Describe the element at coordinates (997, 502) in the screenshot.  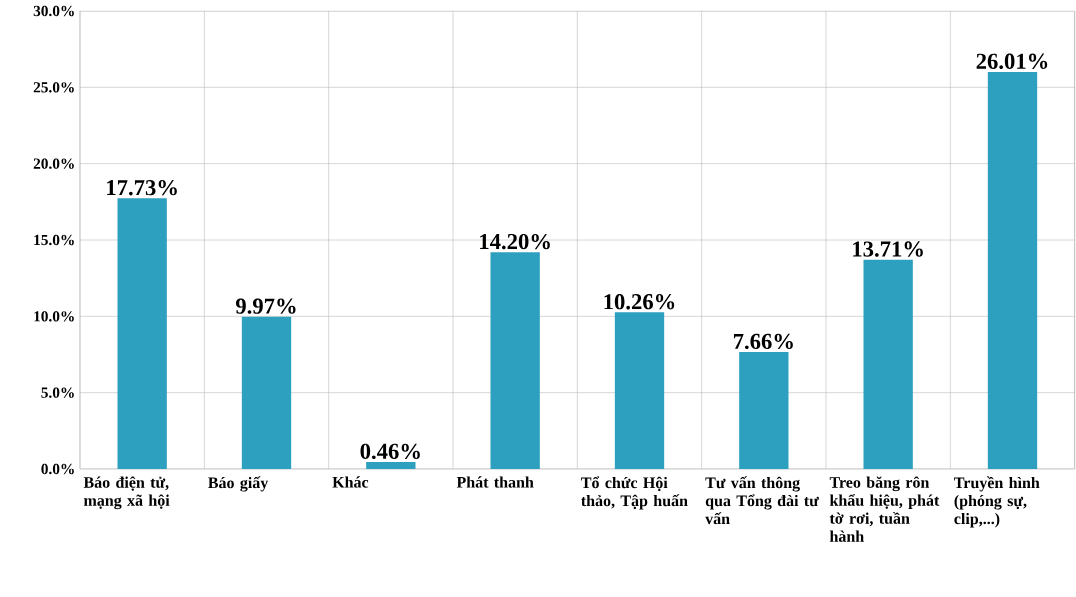
I see `x-tick-label: Truyền hình (phóng sự, clip,...)` at that location.